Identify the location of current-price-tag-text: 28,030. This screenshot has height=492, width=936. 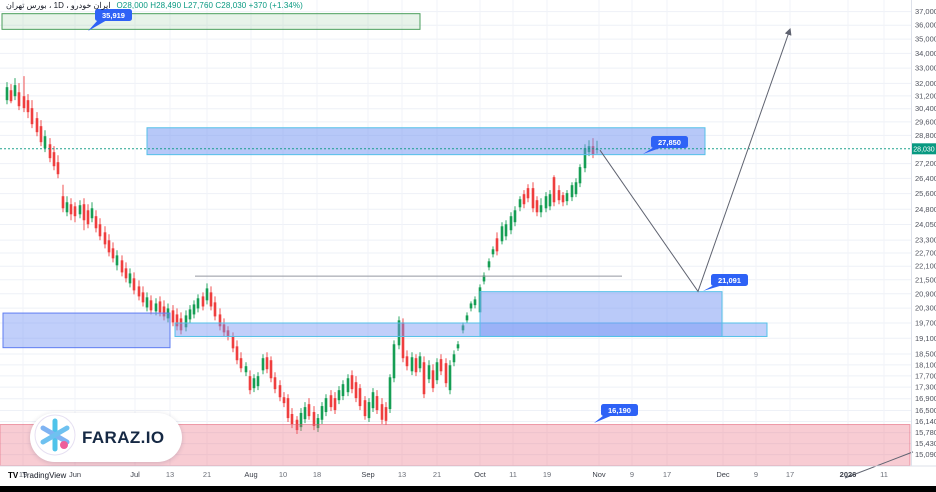
(924, 150).